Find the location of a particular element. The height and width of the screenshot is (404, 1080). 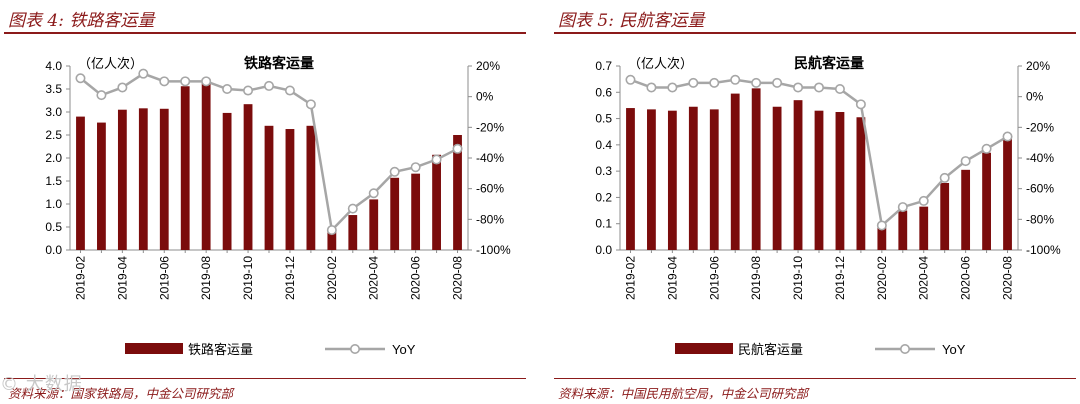

y-tick-label: 3.5 is located at coordinates (53, 89).